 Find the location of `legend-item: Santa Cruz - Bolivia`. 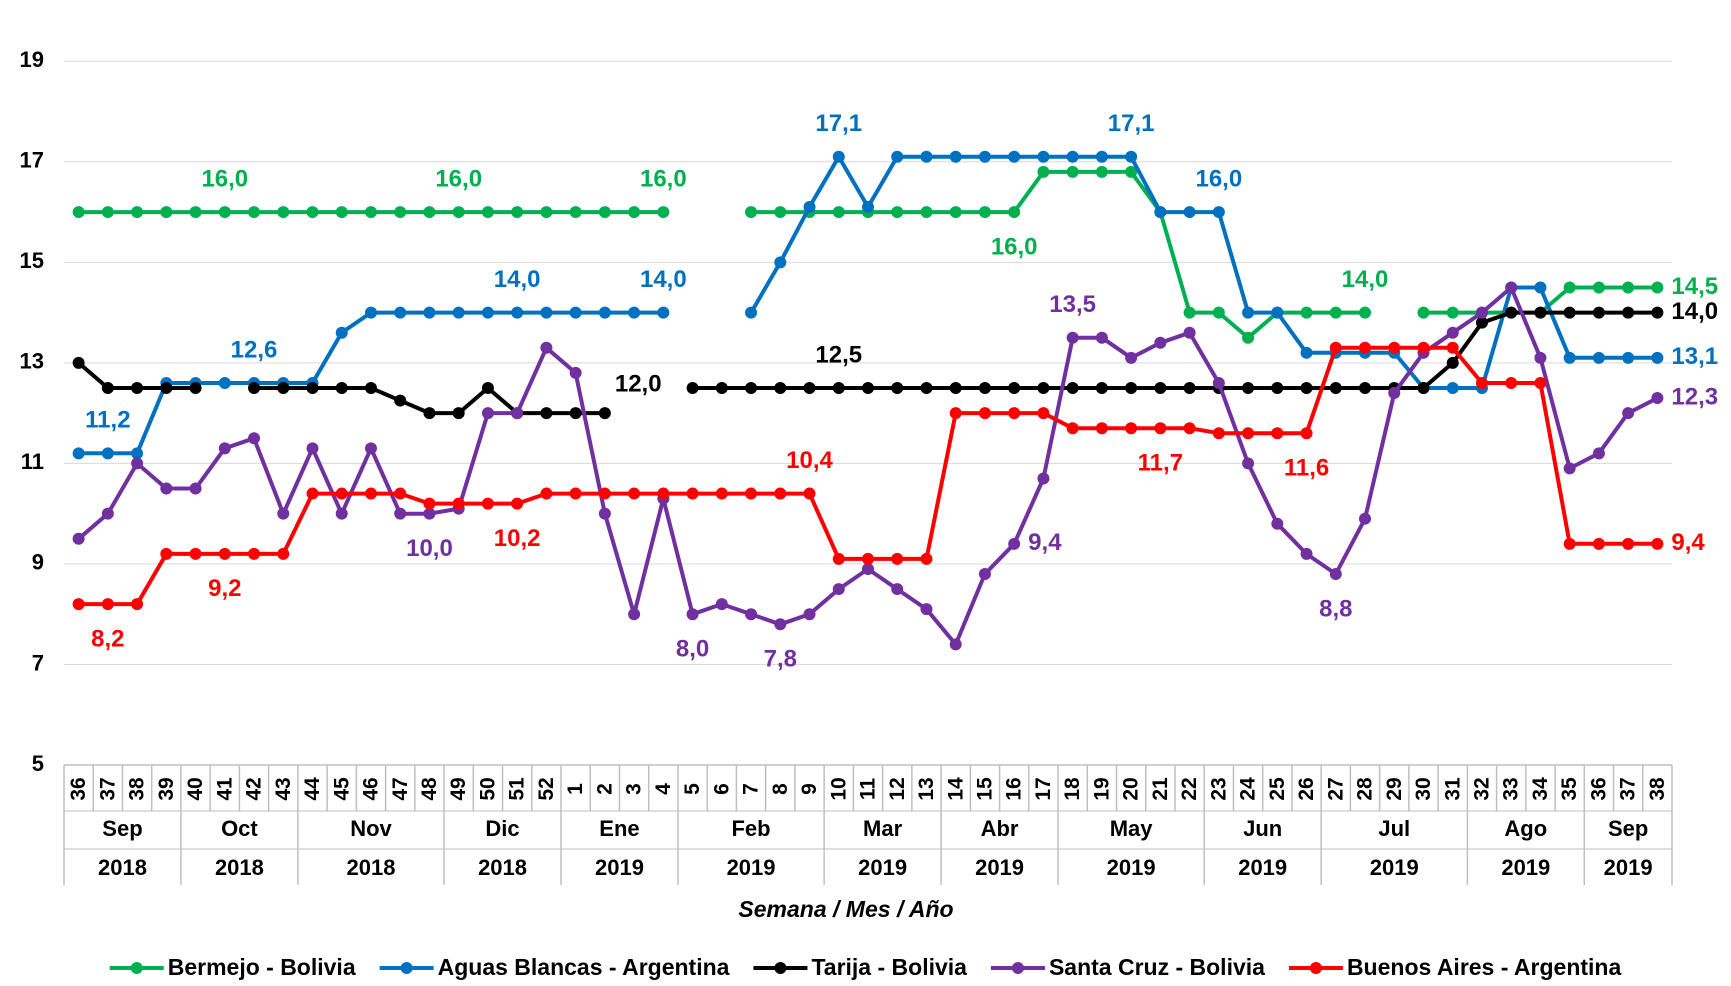

legend-item: Santa Cruz - Bolivia is located at coordinates (1127, 967).